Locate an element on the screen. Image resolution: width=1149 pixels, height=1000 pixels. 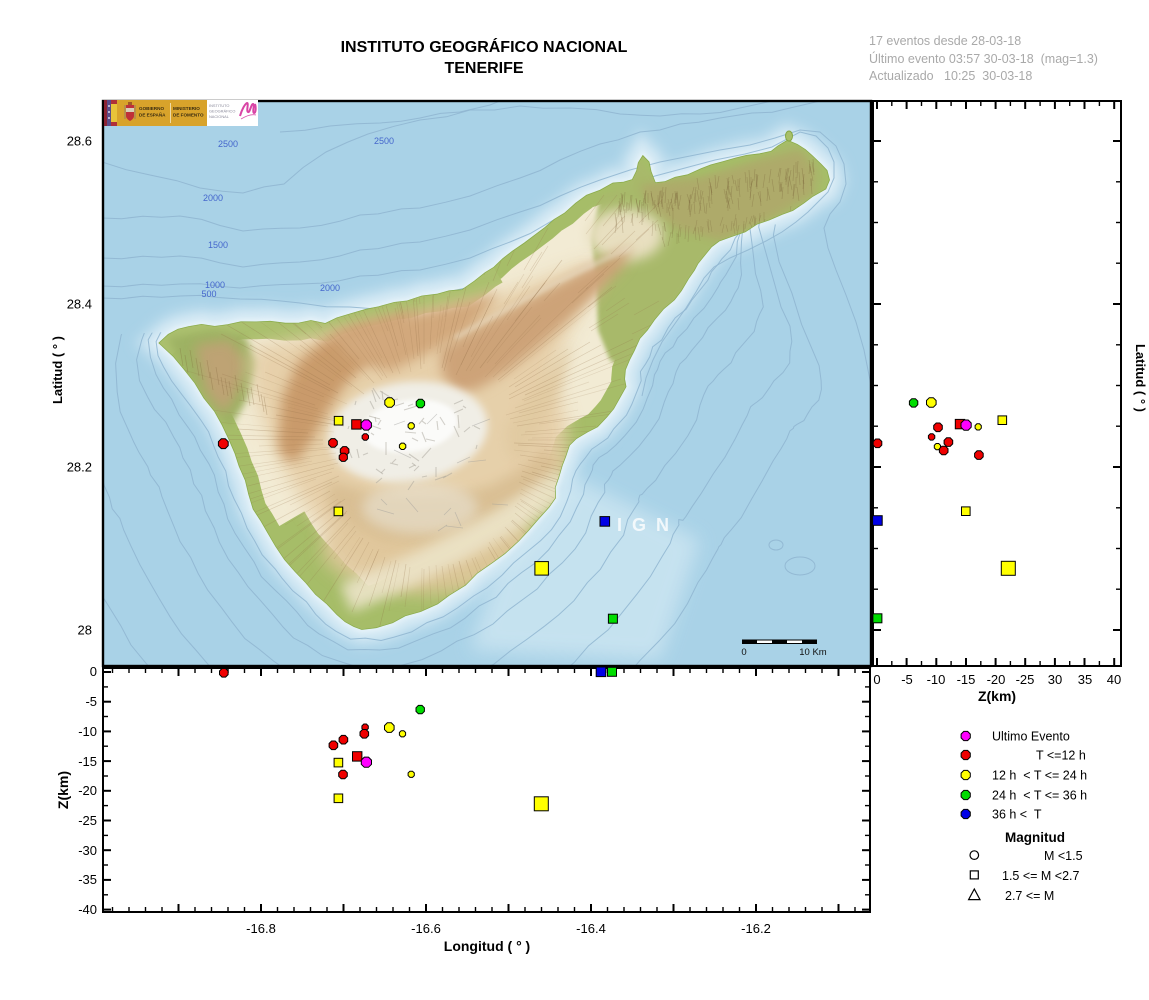
svg-text: 28 is located at coordinates (85, 630).